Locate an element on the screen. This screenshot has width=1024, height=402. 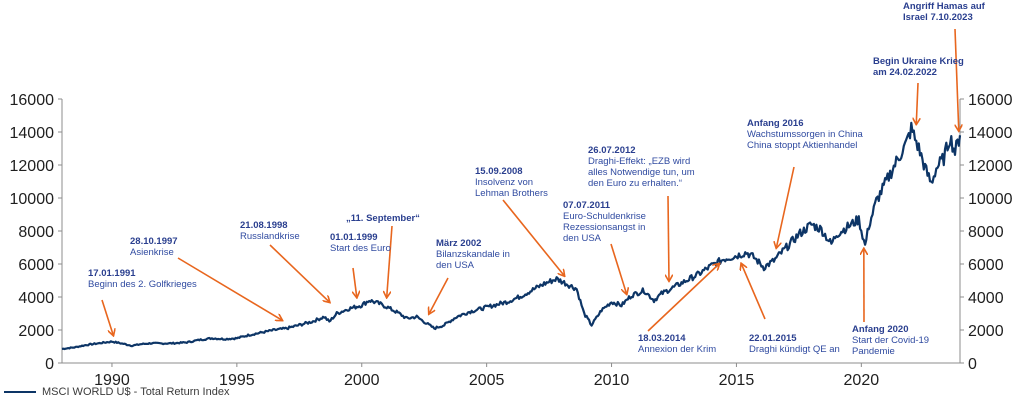
annotation-date: 18.03.2014 is located at coordinates (662, 338).